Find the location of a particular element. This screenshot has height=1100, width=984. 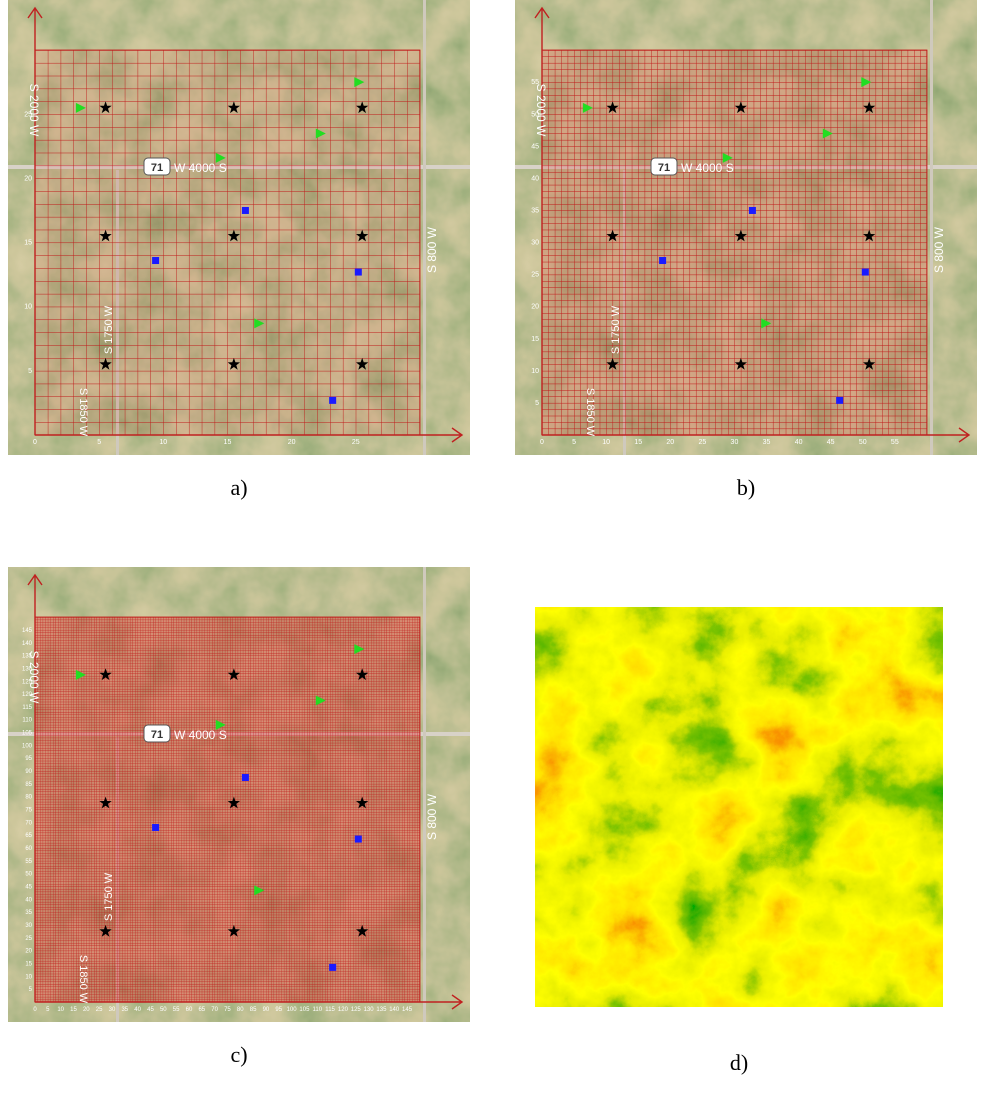

y-tick-label: 40 is located at coordinates (535, 178).